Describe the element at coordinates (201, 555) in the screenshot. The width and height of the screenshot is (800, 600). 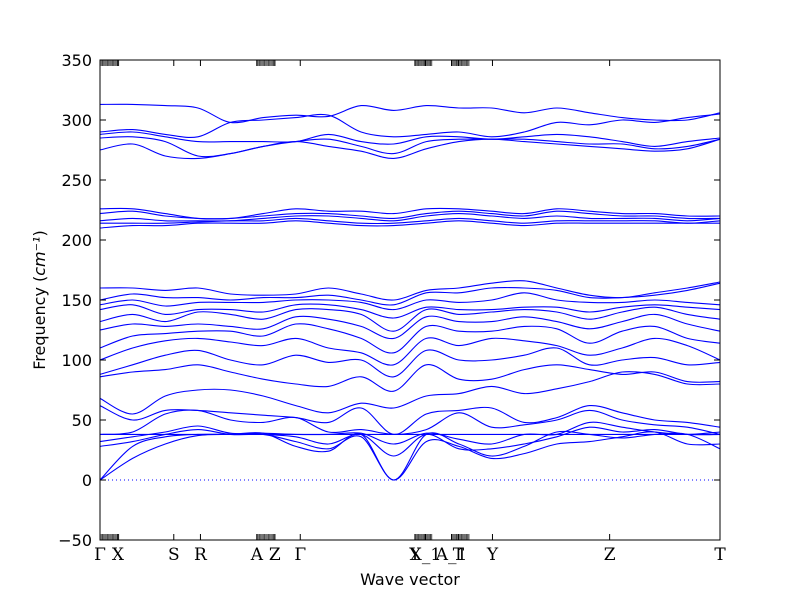
I see `kpoint-label: R` at that location.